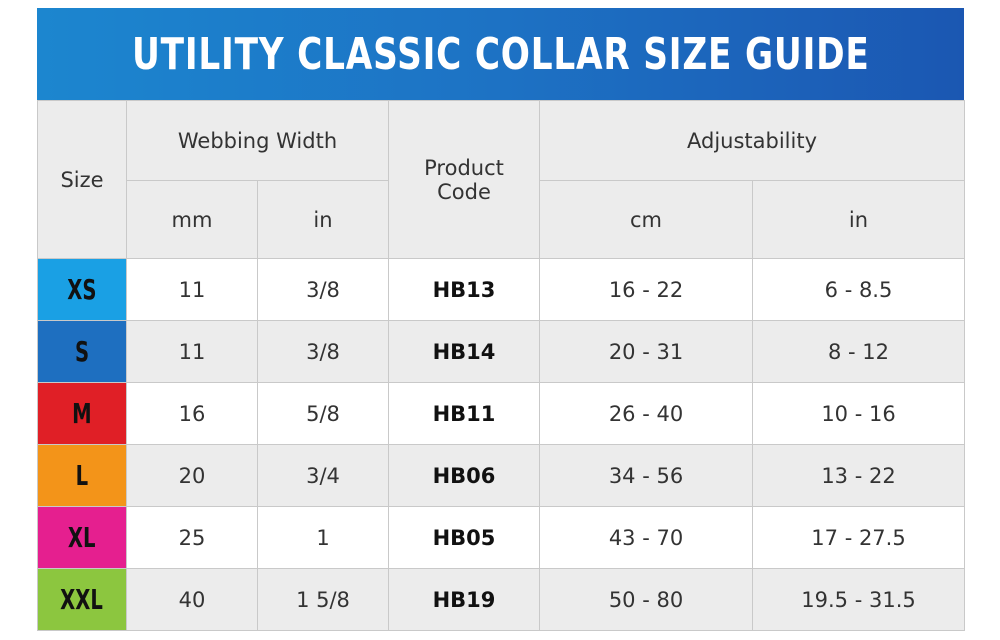 The image size is (1000, 640). I want to click on adjust-in-cell: 17 - 27.5, so click(858, 537).